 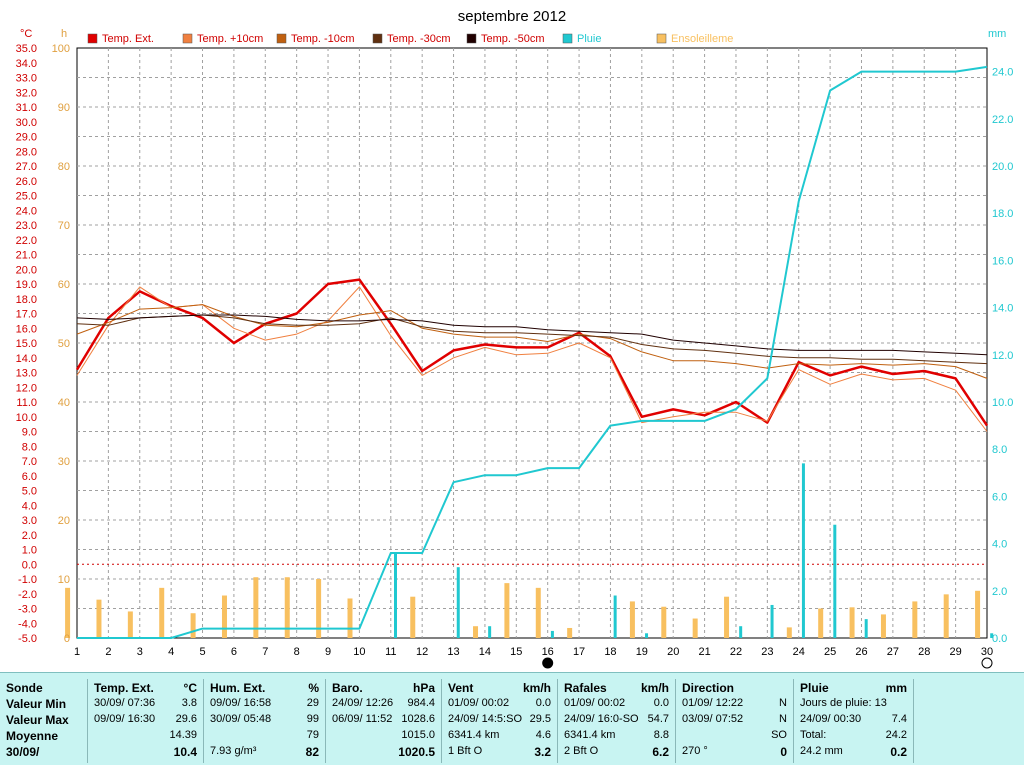 What do you see at coordinates (64, 521) in the screenshot?
I see `sun-tick-label: 20` at bounding box center [64, 521].